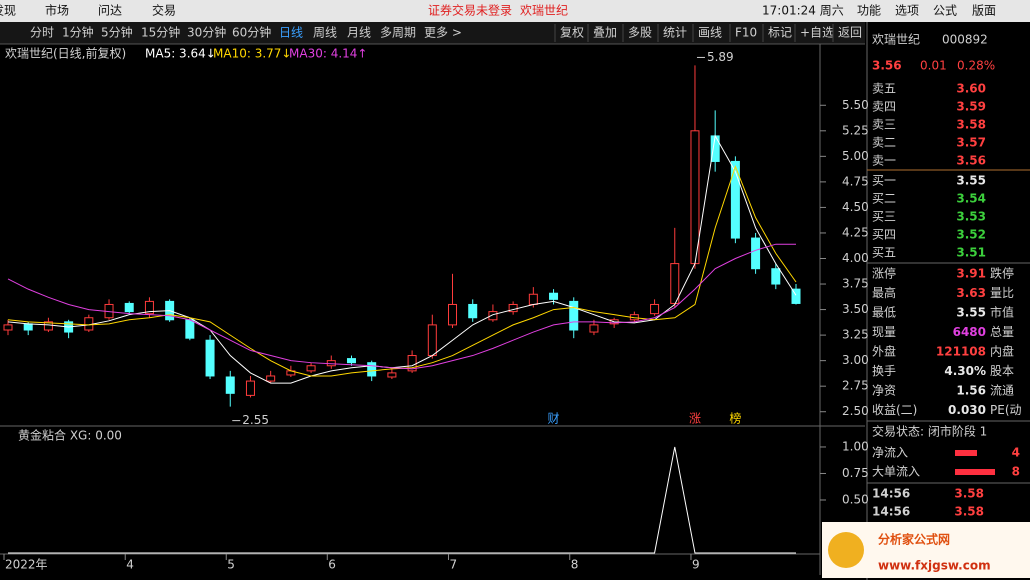 The height and width of the screenshot is (580, 1030). Describe the element at coordinates (884, 332) in the screenshot. I see `stat-label: 现量` at that location.